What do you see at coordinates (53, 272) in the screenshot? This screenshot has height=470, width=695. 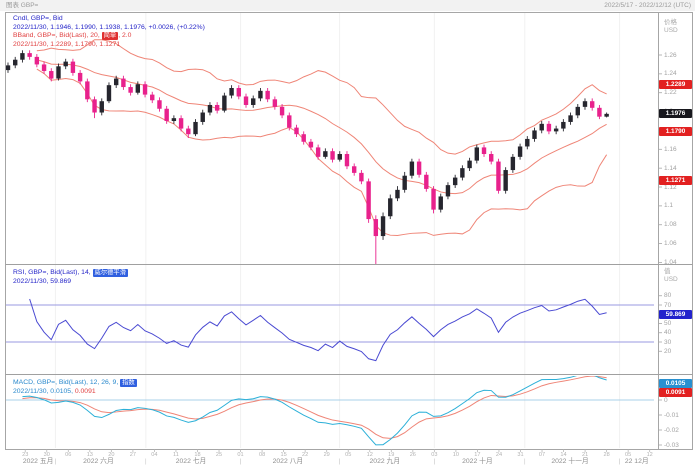 I see `rsi-legend-prefix: RSI, GBP=, Bid(Last), 14,` at bounding box center [53, 272].